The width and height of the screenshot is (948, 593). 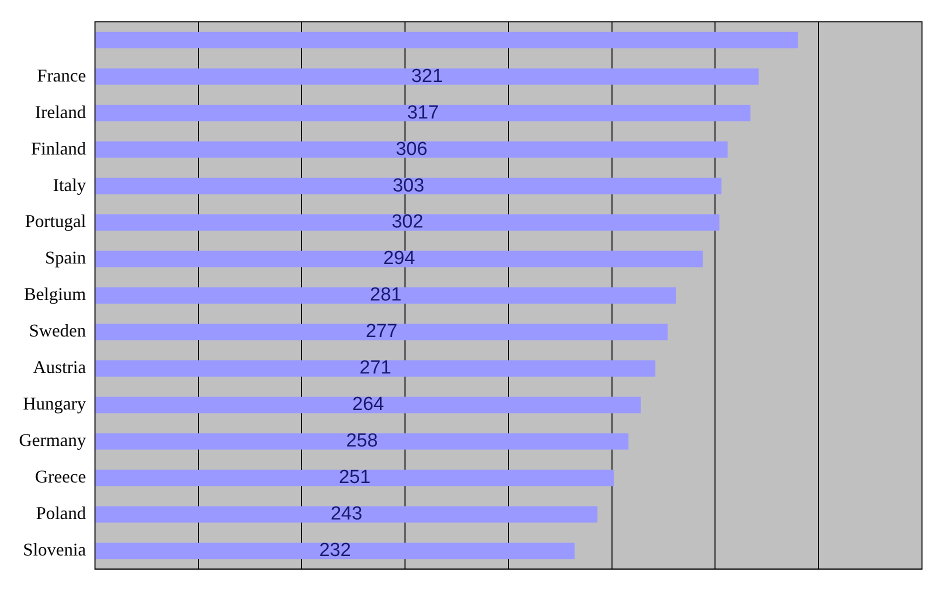 What do you see at coordinates (60, 112) in the screenshot?
I see `y-tick-label: Ireland` at bounding box center [60, 112].